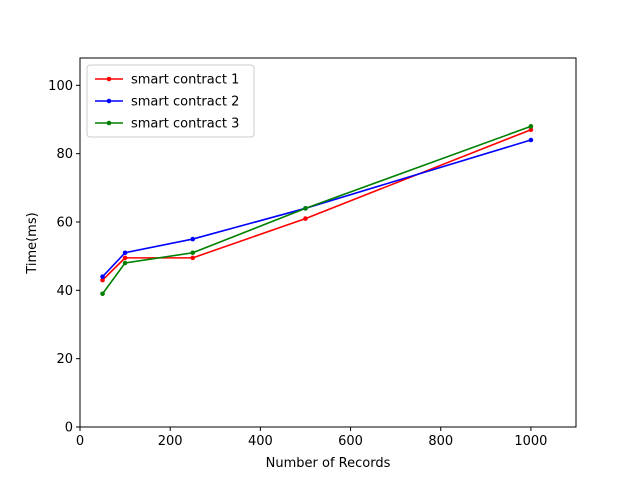 Image resolution: width=640 pixels, height=480 pixels. What do you see at coordinates (80, 441) in the screenshot?
I see `x-tick-label: 0` at bounding box center [80, 441].